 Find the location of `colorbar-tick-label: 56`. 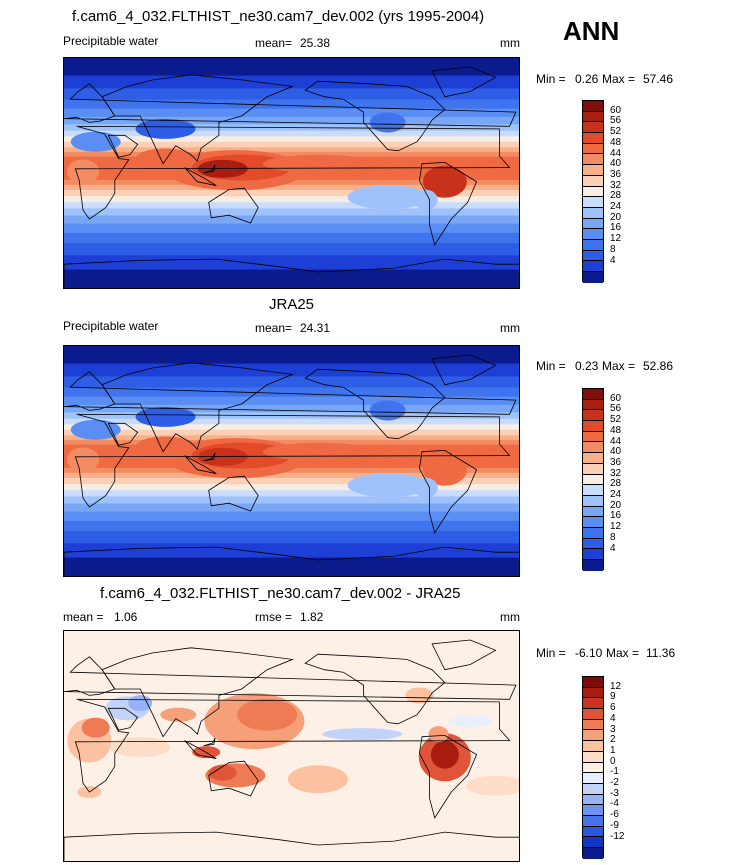

colorbar-tick-label: 56 is located at coordinates (616, 121).